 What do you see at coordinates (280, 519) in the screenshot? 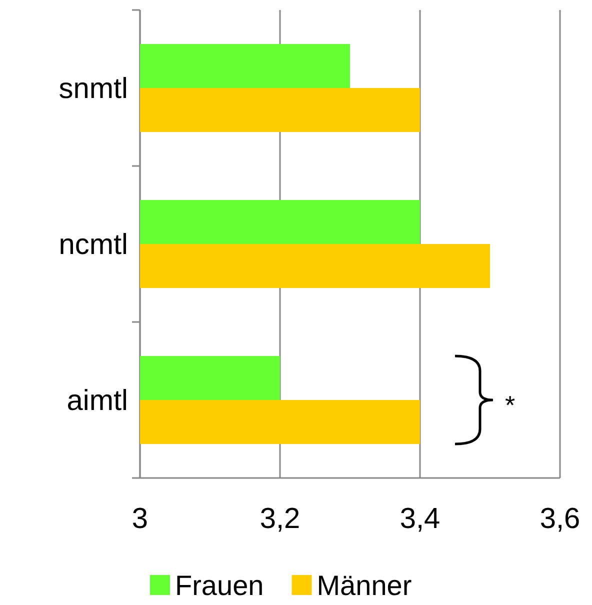
I see `x-tick-label: 3,2` at bounding box center [280, 519].